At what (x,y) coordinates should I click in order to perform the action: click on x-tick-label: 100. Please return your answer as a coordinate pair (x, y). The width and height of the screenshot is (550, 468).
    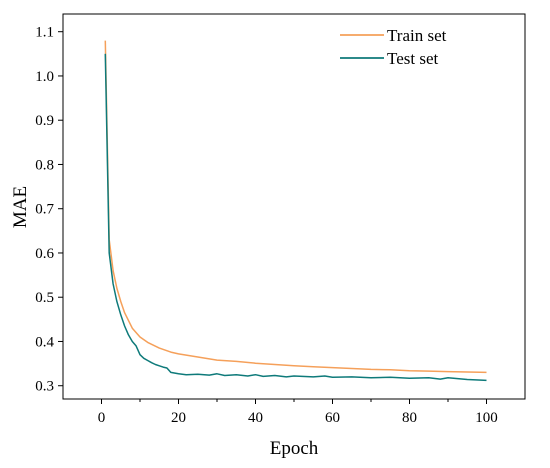
    Looking at the image, I should click on (486, 418).